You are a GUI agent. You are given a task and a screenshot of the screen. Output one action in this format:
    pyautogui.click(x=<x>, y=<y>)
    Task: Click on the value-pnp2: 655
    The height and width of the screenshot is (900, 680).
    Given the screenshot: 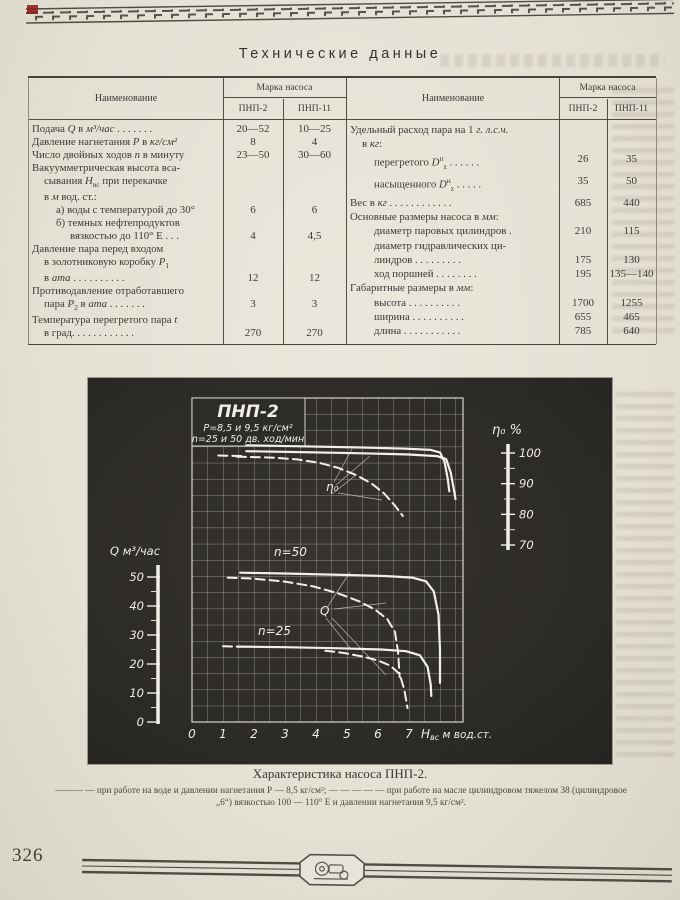 What is the action you would take?
    pyautogui.click(x=583, y=317)
    